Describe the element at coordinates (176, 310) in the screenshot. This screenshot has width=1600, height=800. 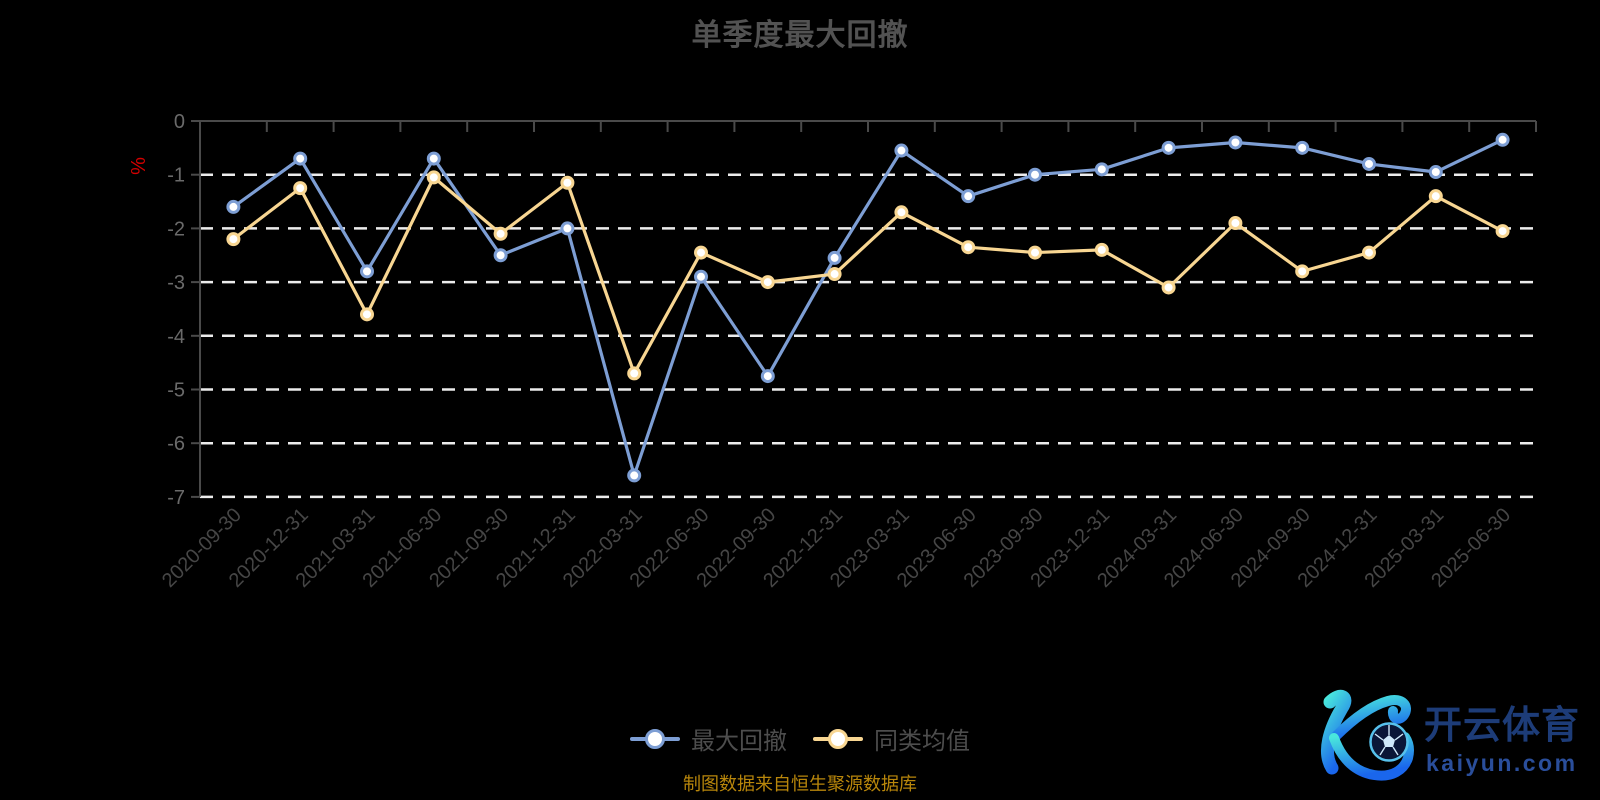
I see `y-axis-labels-group: 0 -1 -2 -3 -4 -5 -6 -7` at that location.